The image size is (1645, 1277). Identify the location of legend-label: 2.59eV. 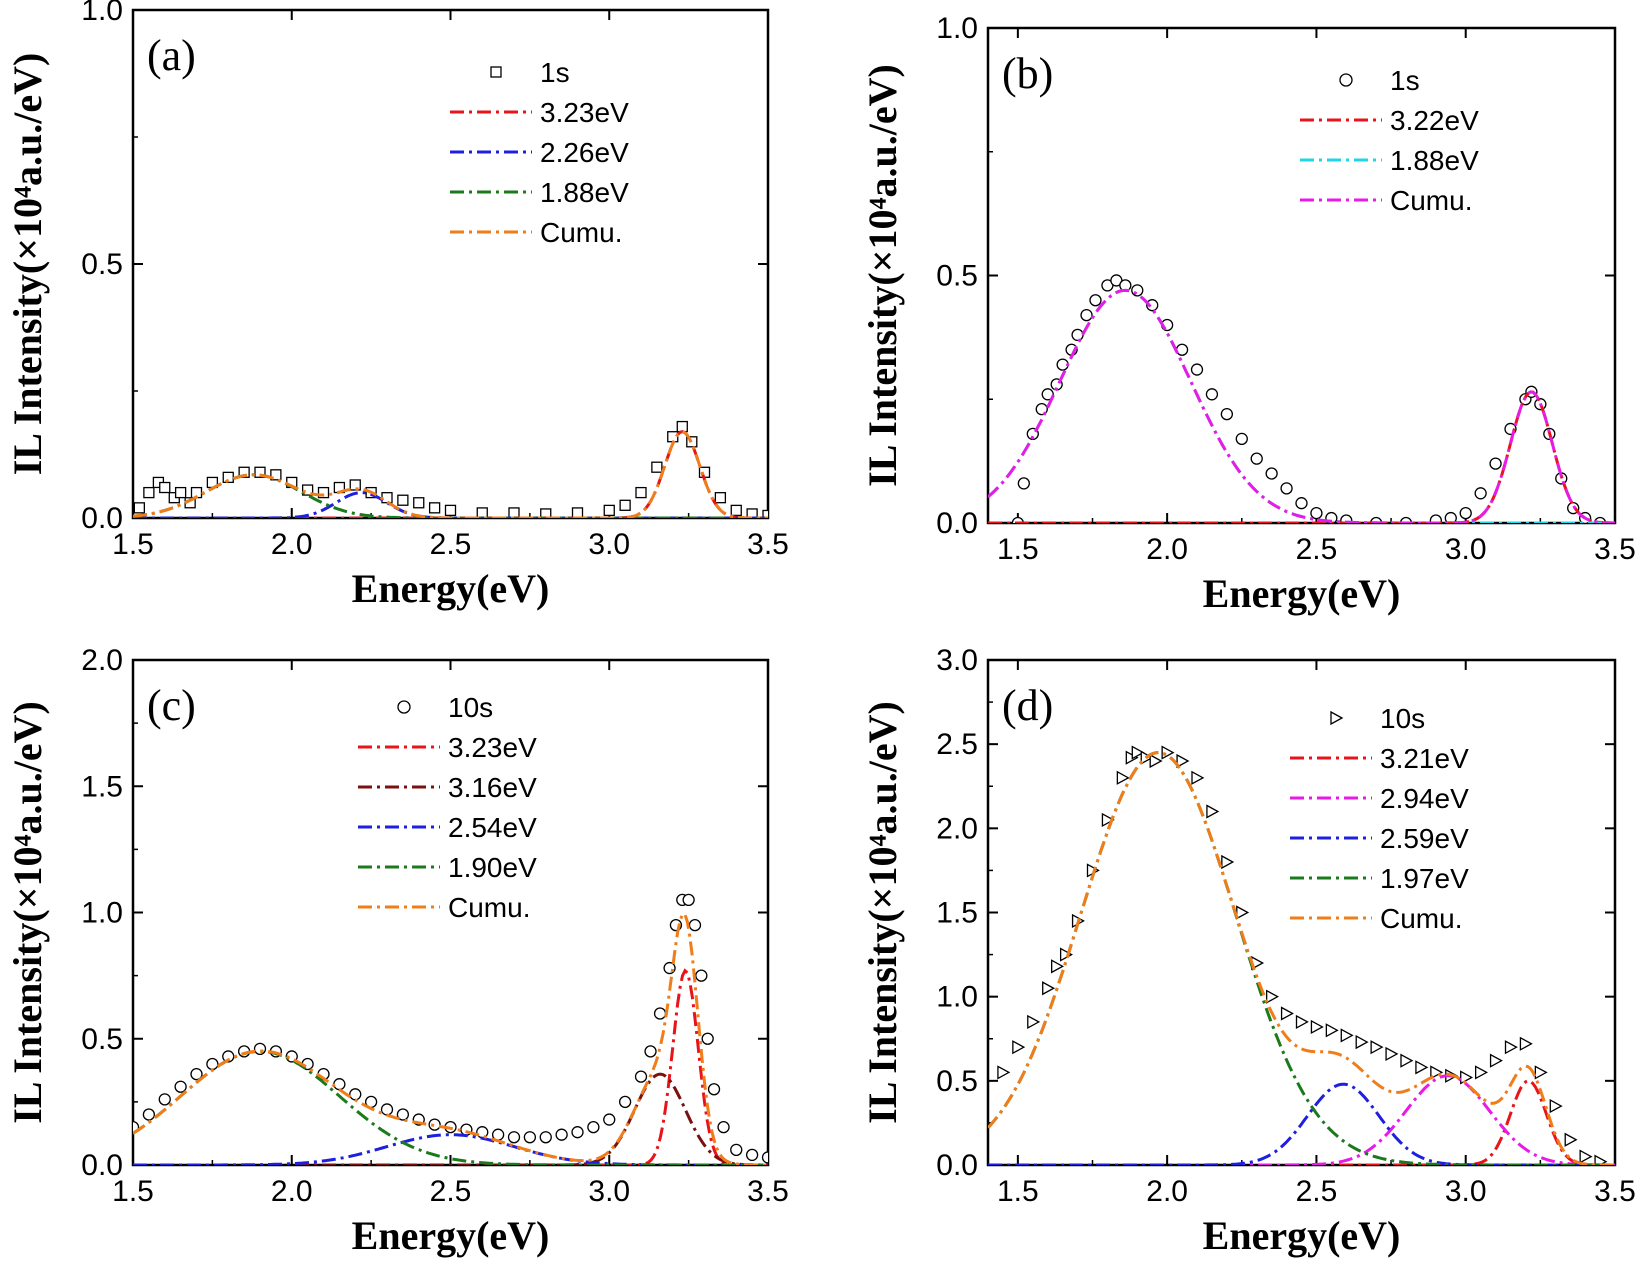
(1424, 838).